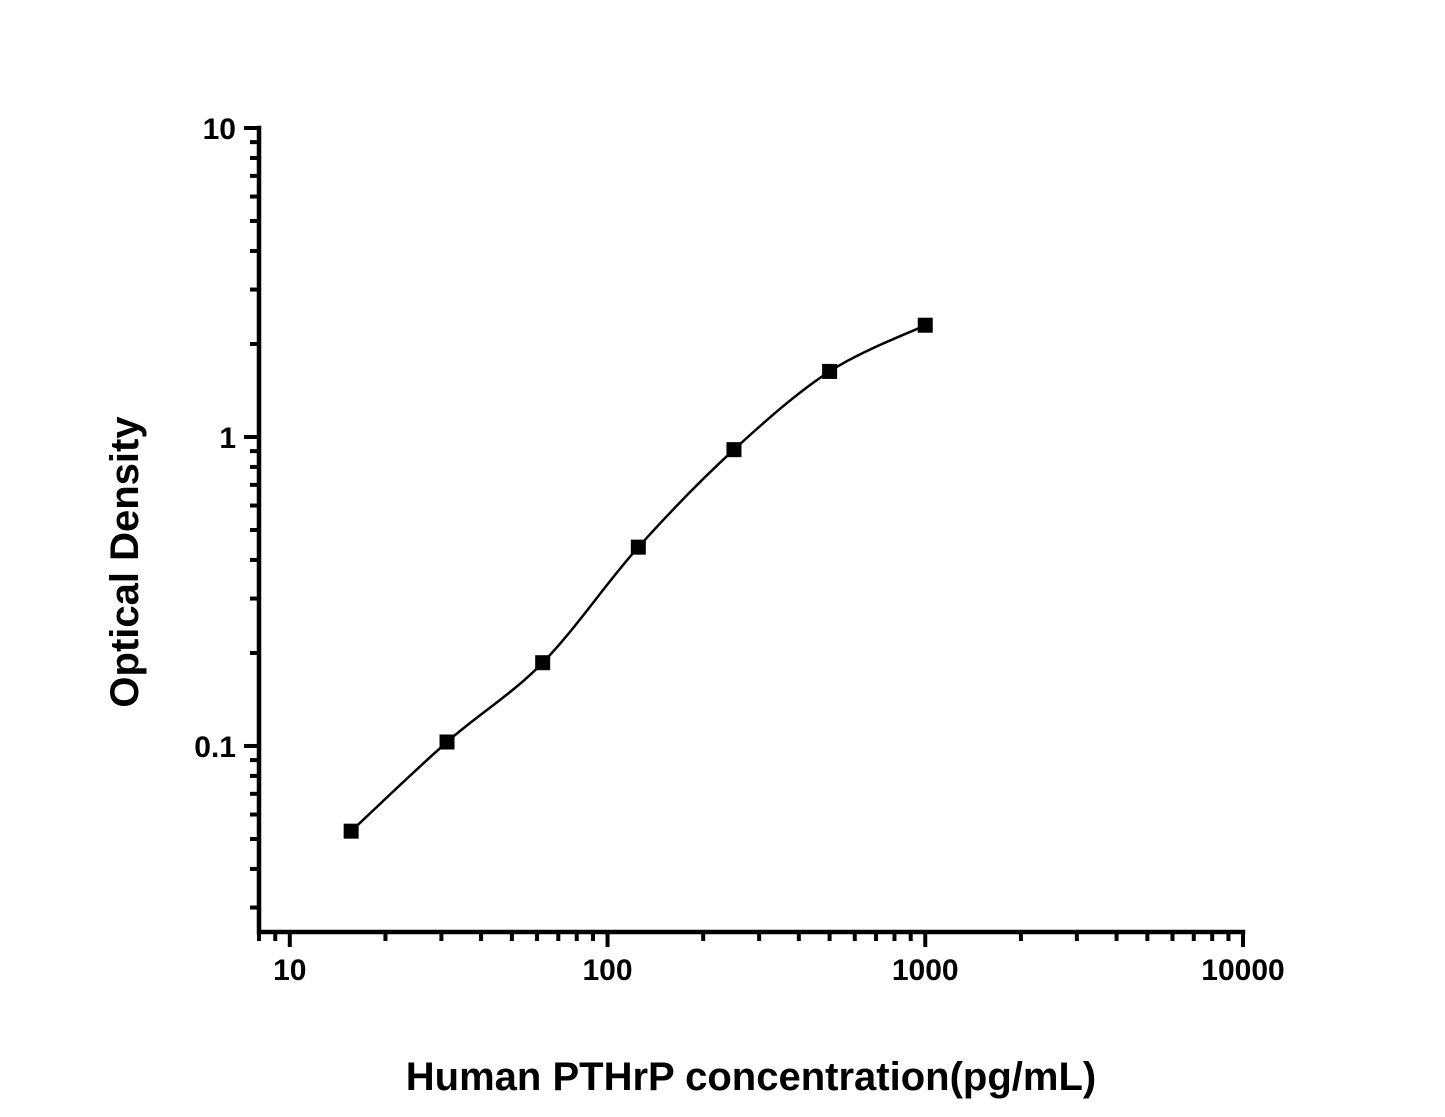  What do you see at coordinates (251, 518) in the screenshot?
I see `y-axis-ticks` at bounding box center [251, 518].